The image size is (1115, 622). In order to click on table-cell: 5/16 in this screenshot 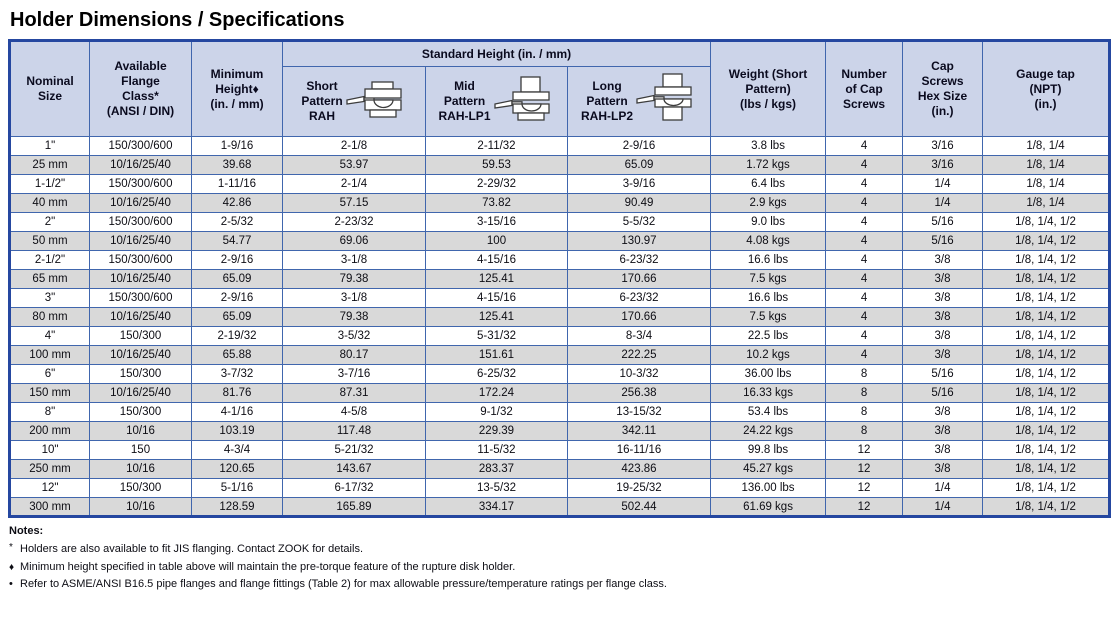, I will do `click(943, 393)`.